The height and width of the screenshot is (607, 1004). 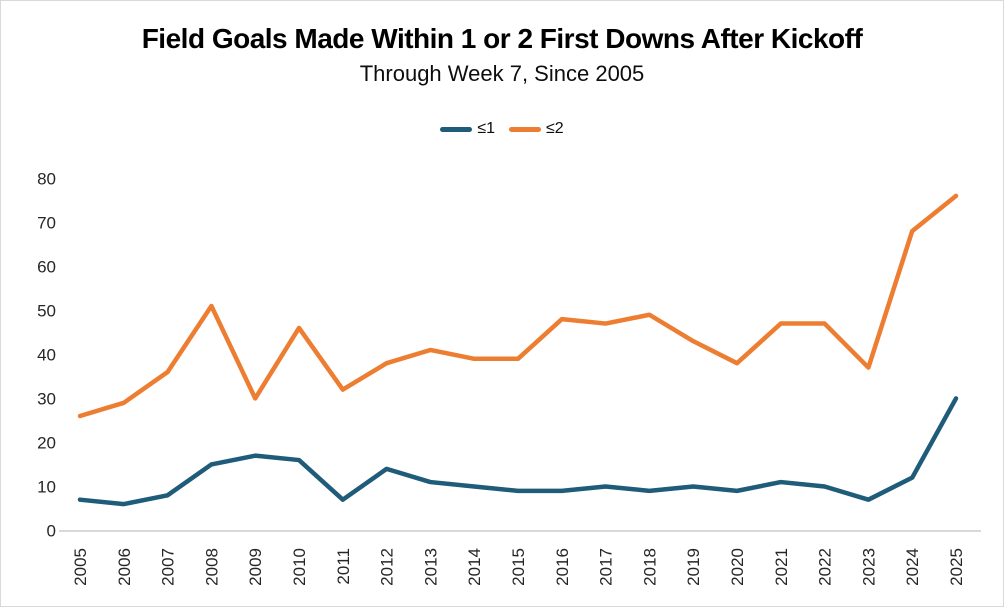 I want to click on legend-item-le1: ≤1, so click(x=467, y=129).